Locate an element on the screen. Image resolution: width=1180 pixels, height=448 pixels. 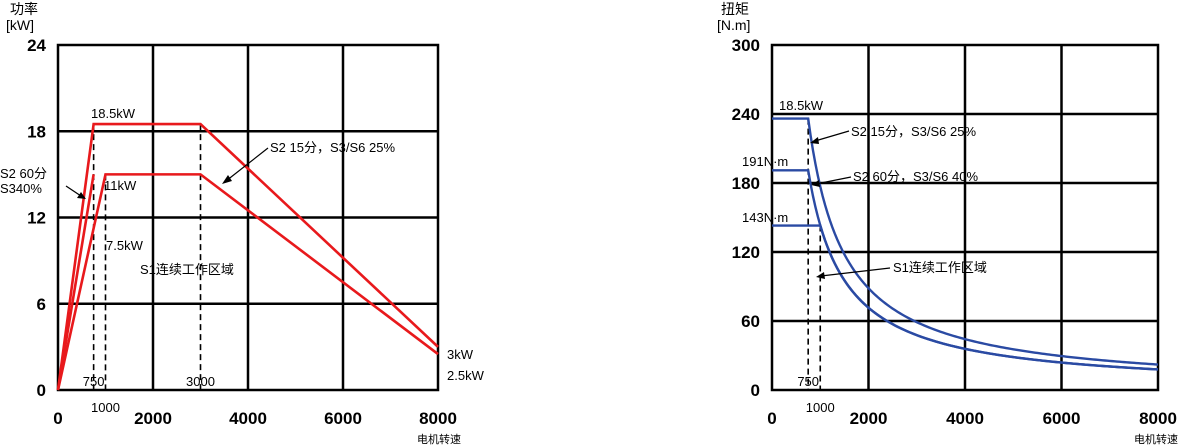
y-tick-label: 300 is located at coordinates (746, 45).